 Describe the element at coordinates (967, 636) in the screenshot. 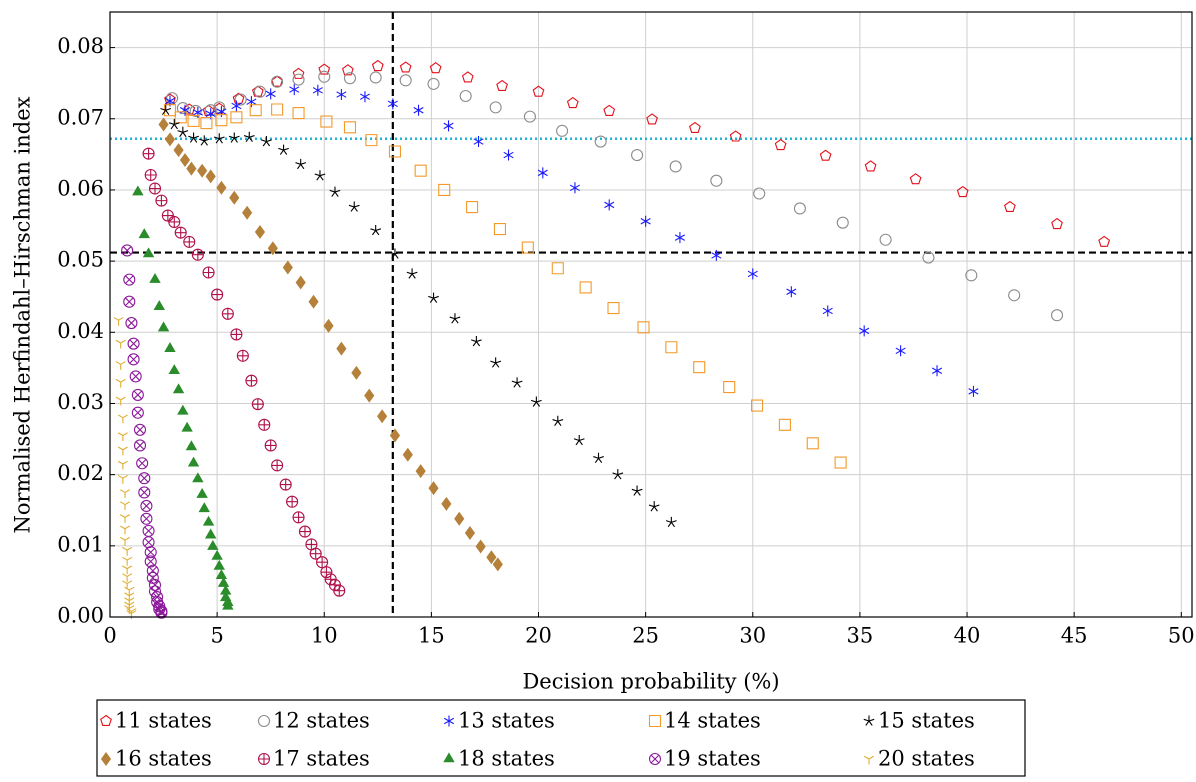

I see `x-tick-label: 40` at that location.